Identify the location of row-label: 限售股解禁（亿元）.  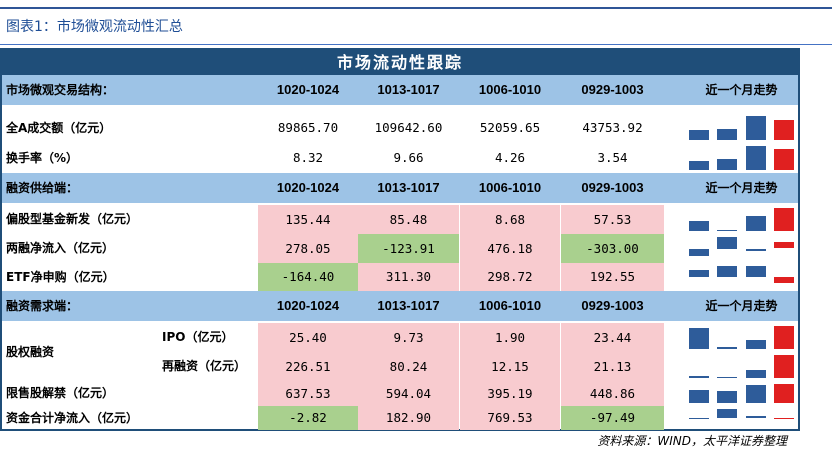
(60, 393).